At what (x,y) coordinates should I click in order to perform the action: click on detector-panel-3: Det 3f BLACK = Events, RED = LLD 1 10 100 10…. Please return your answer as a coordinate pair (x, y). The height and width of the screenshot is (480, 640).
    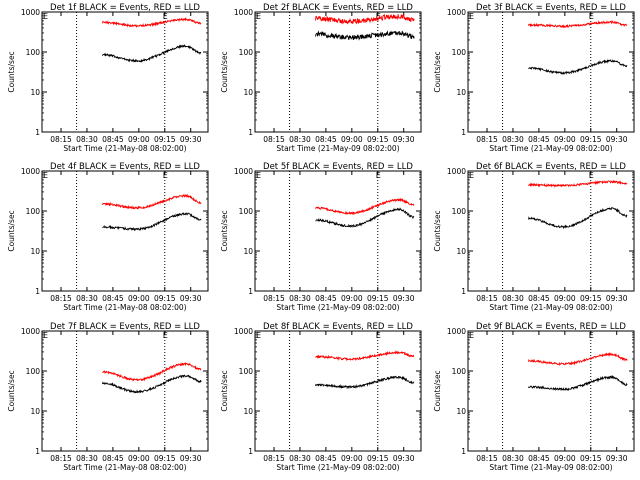
    Looking at the image, I should click on (534, 78).